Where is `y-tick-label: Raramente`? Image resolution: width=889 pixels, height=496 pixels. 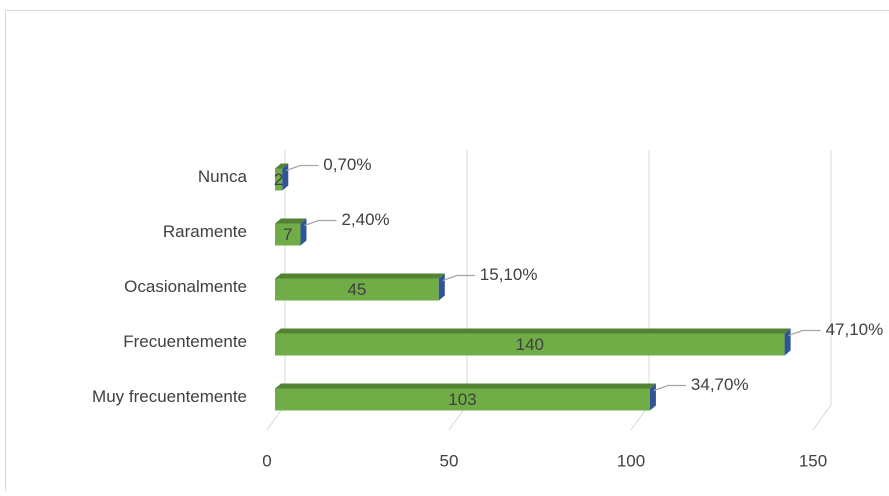 y-tick-label: Raramente is located at coordinates (205, 231).